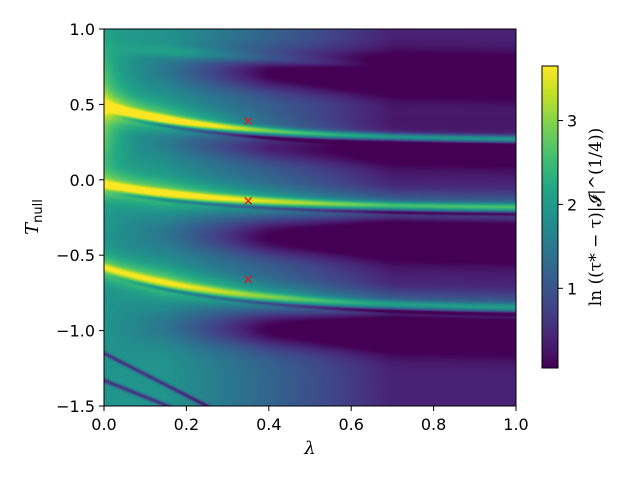 The image size is (640, 480). I want to click on y-tick-label: −1.0, so click(75, 331).